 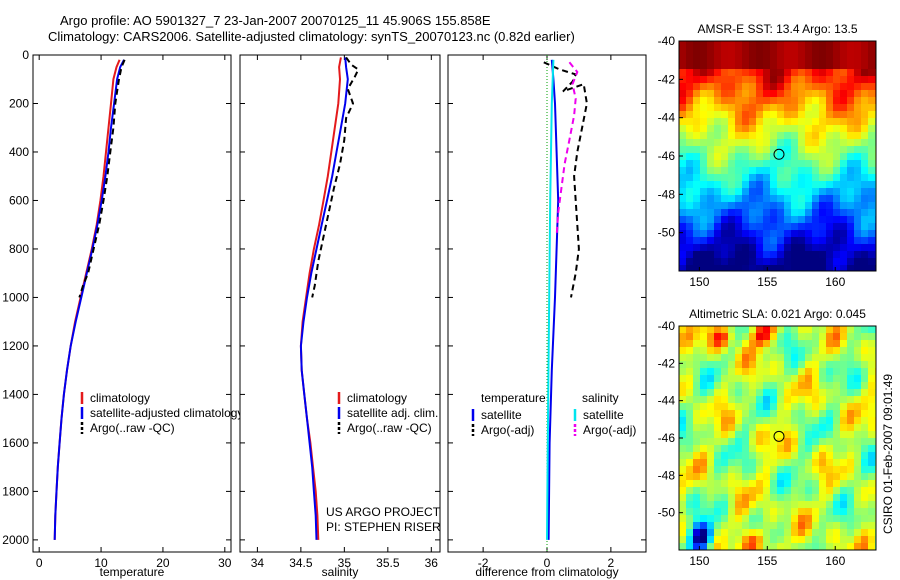 I want to click on x-tick-label-temperature: 20, so click(x=163, y=563).